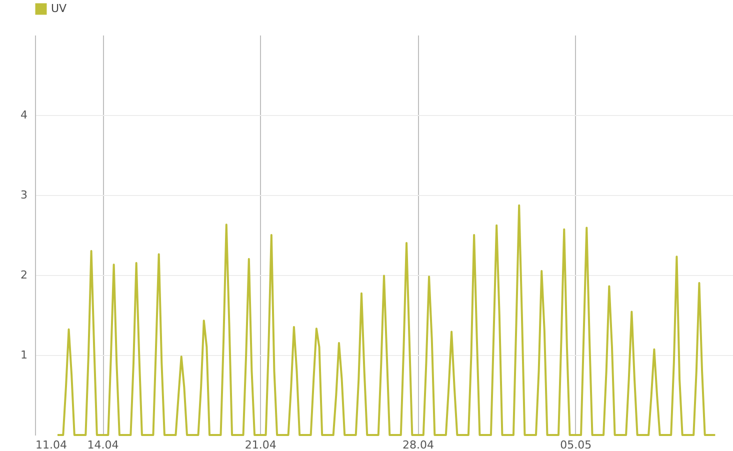  What do you see at coordinates (418, 444) in the screenshot?
I see `x-tick-label: 28.04` at bounding box center [418, 444].